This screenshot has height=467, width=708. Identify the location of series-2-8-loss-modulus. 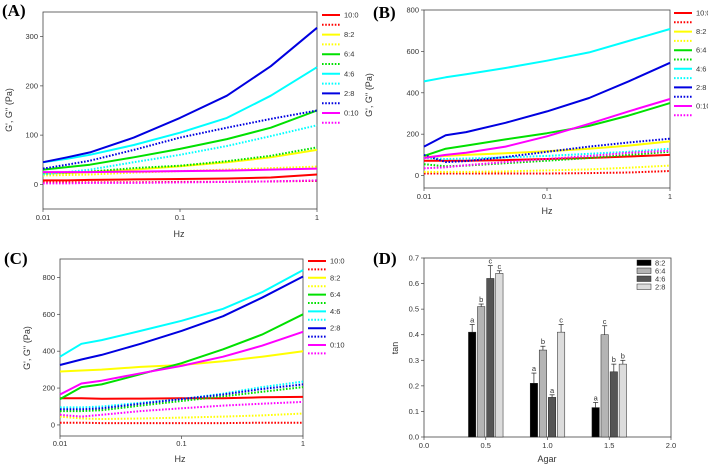
(547, 150).